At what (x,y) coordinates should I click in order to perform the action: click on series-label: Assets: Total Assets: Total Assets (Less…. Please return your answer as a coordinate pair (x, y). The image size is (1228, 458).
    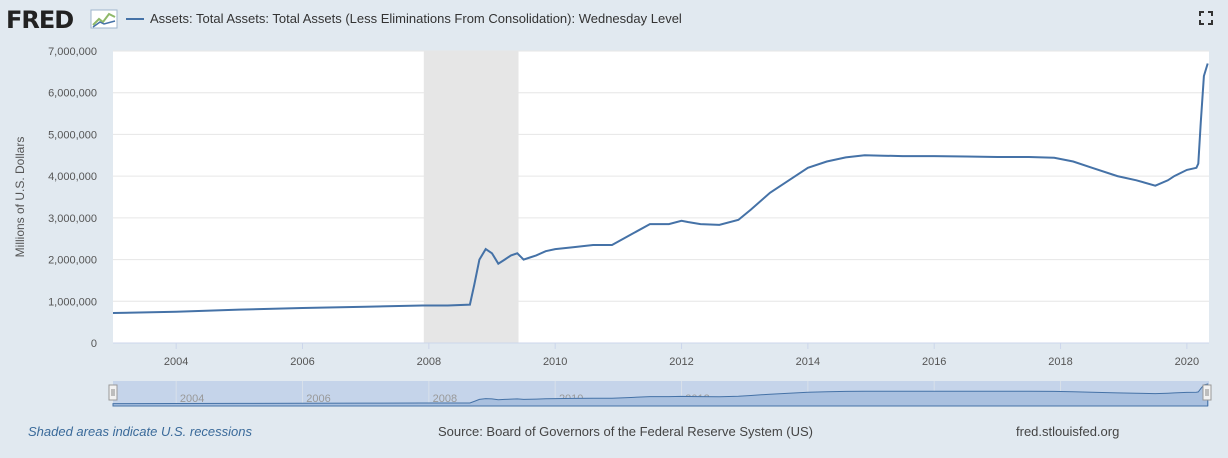
    Looking at the image, I should click on (416, 18).